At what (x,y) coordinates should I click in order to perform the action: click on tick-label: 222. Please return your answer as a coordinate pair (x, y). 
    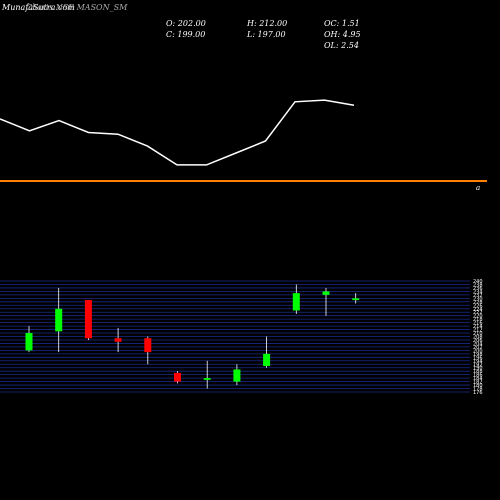
    Looking at the image, I should click on (478, 313).